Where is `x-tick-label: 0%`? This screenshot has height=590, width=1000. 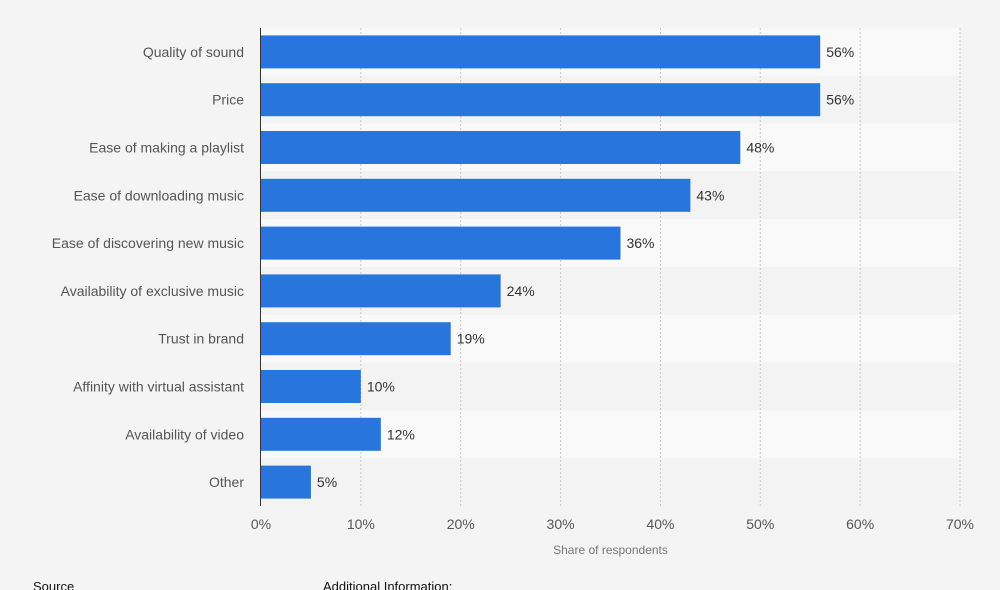 x-tick-label: 0% is located at coordinates (261, 524).